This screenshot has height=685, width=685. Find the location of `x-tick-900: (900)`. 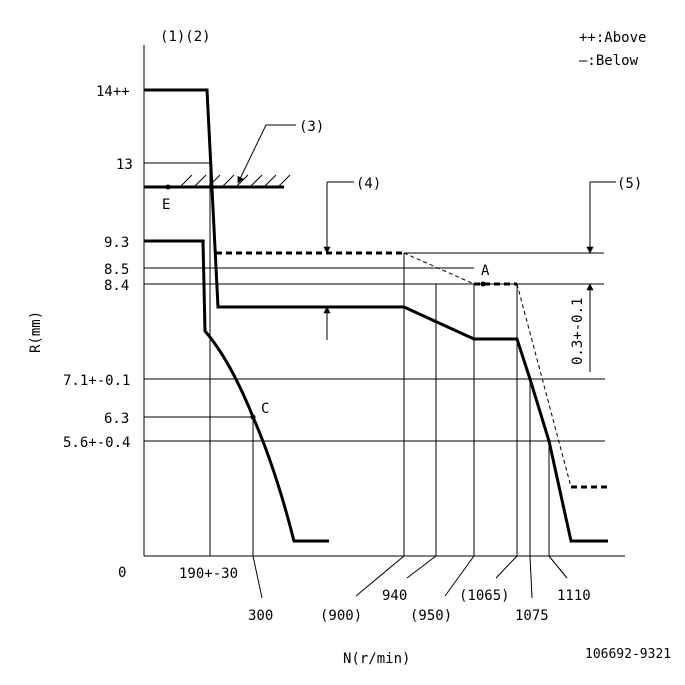

x-tick-900: (900) is located at coordinates (341, 616).